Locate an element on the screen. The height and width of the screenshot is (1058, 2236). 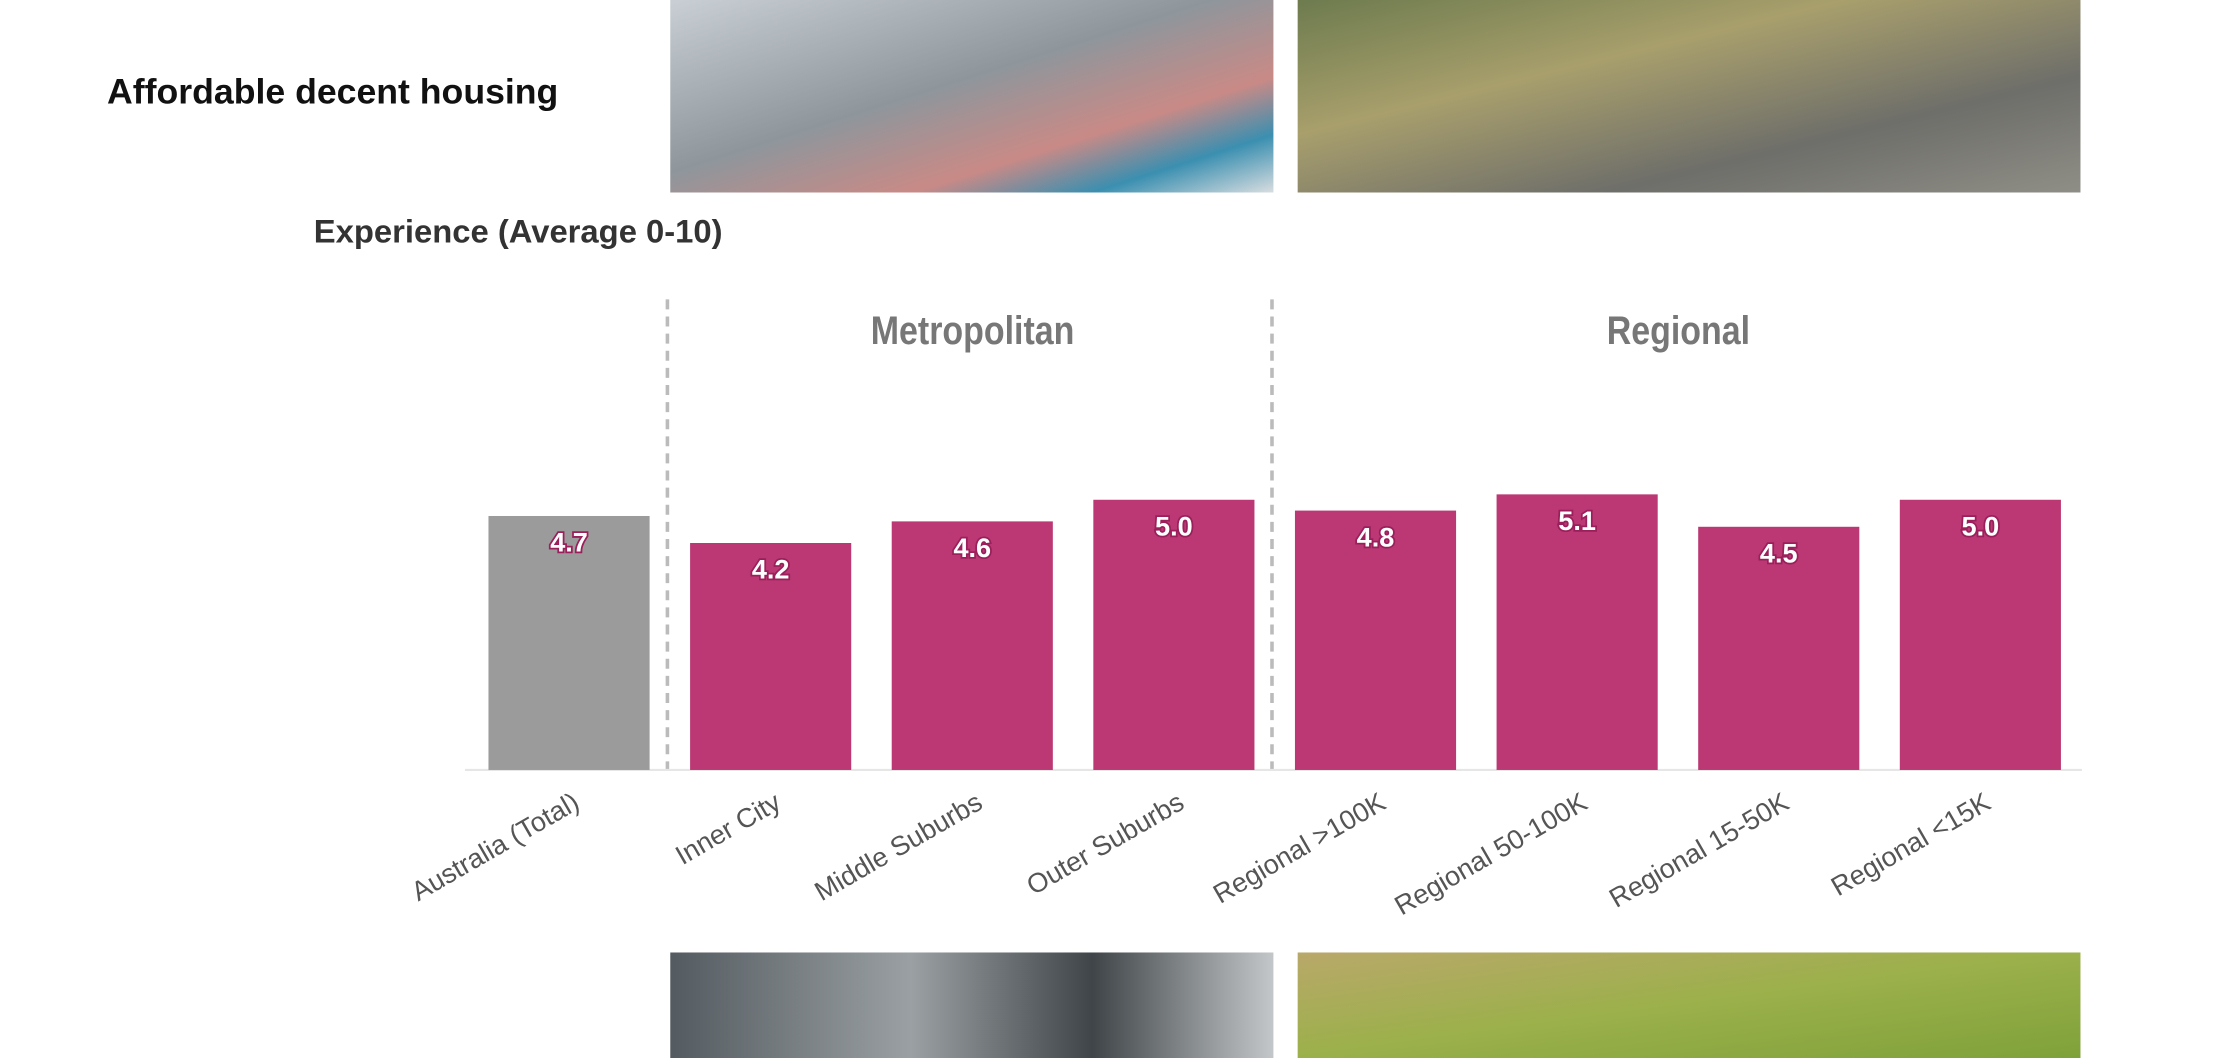
x-tick-label: Regional <15K is located at coordinates (1910, 844).